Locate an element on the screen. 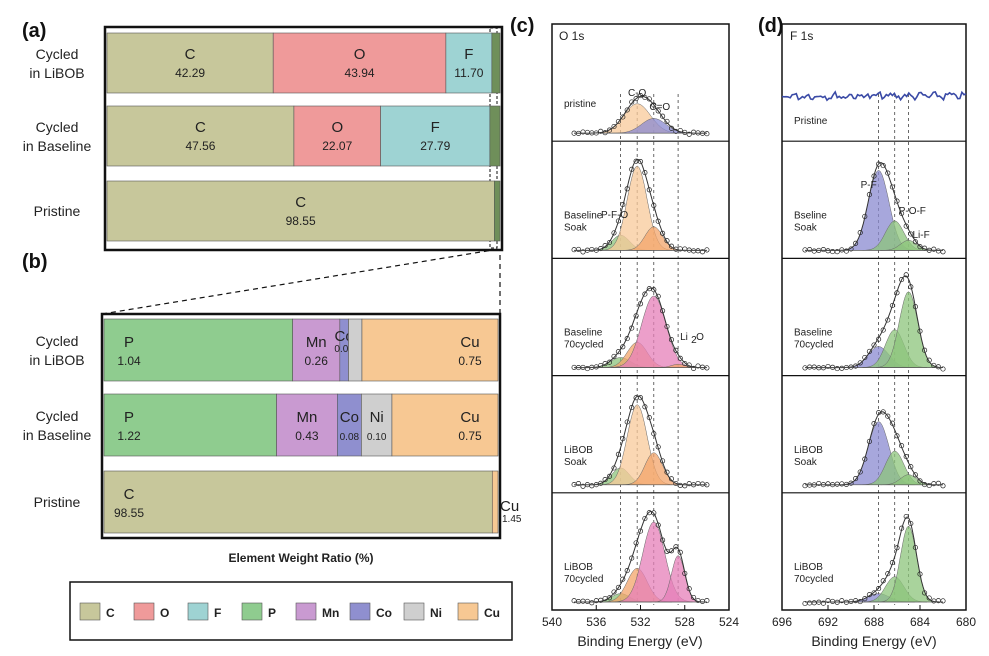 The height and width of the screenshot is (656, 989). bar-b-value: 0.43 is located at coordinates (307, 436).